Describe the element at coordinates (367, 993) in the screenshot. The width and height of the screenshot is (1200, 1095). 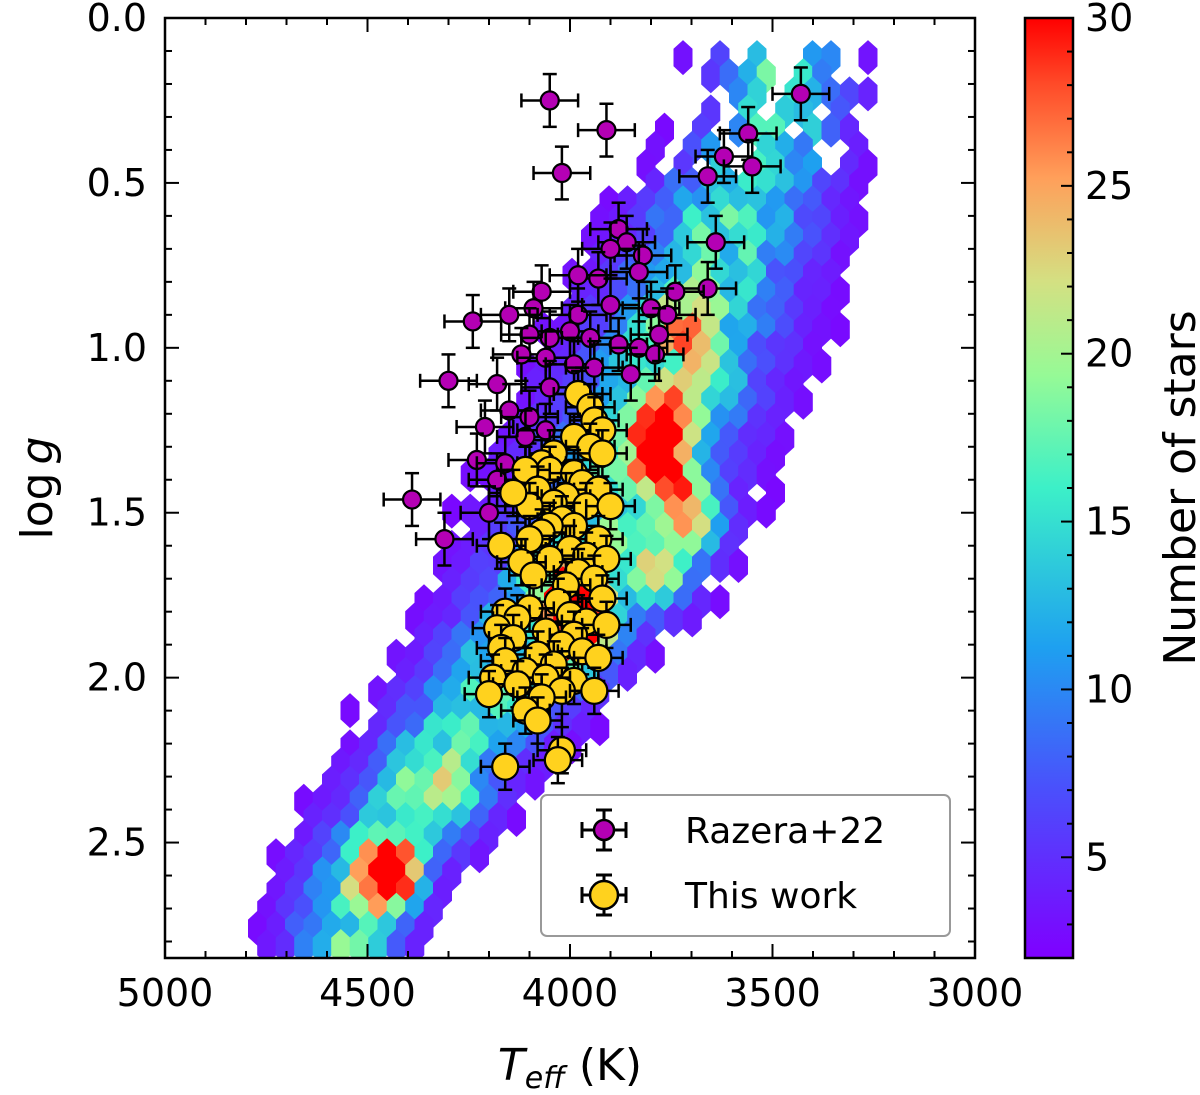
I see `x-tick-label: 4500` at that location.